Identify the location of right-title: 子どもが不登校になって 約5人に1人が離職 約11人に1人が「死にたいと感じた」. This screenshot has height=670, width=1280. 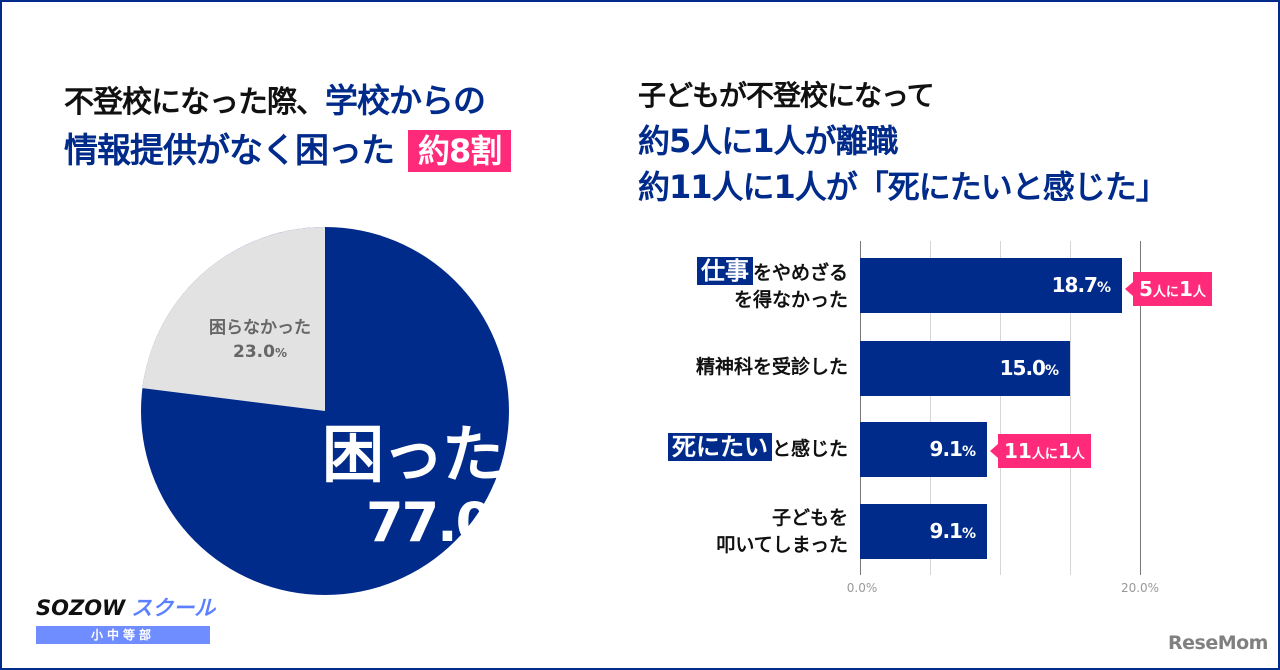
(903, 142).